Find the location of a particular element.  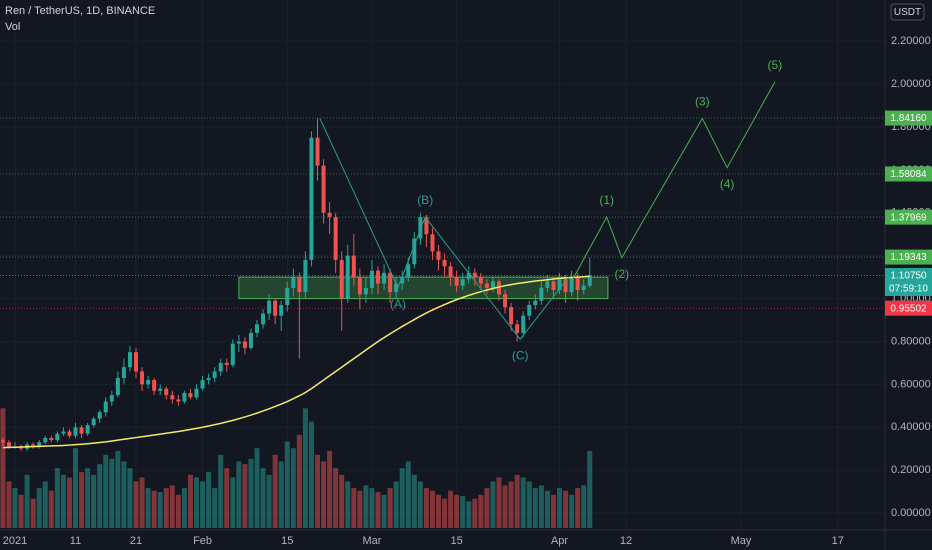

x-tick-label: May is located at coordinates (741, 541).